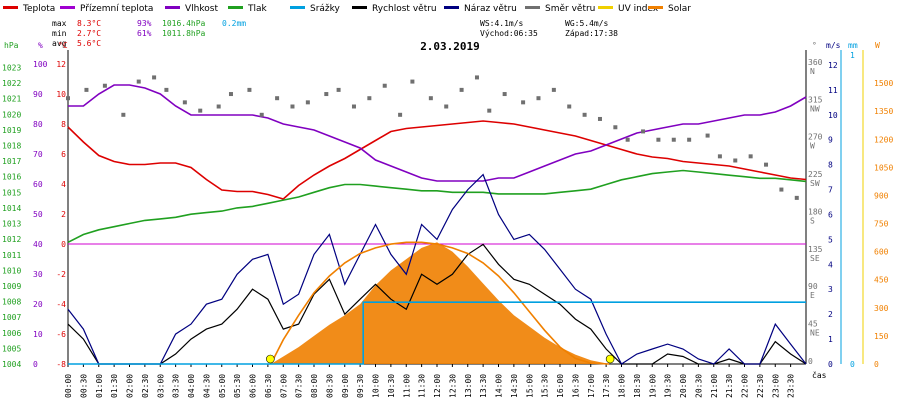  I want to click on xtick-label-9: 04:30, so click(206, 386).